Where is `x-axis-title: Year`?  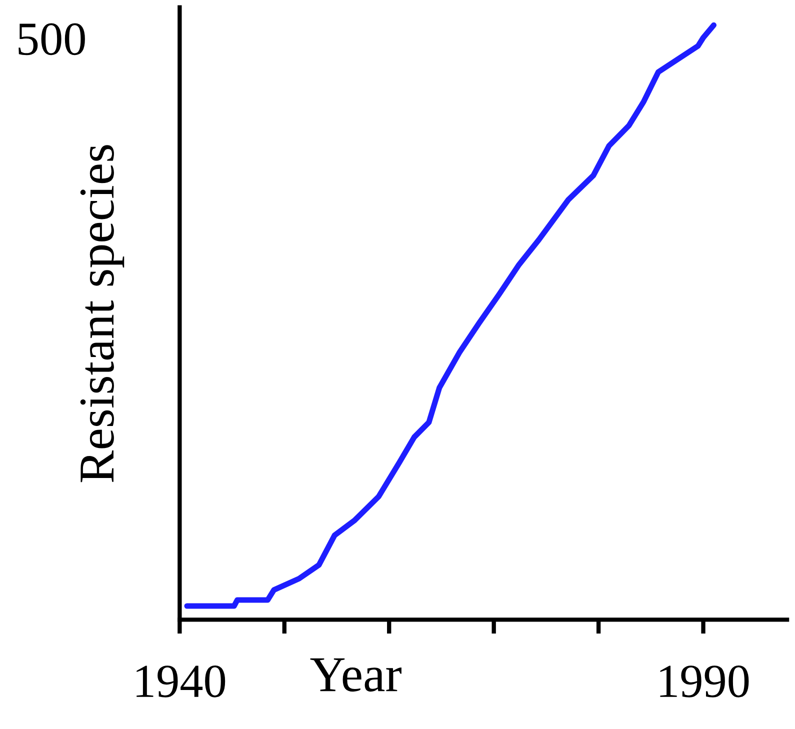
x-axis-title: Year is located at coordinates (356, 675).